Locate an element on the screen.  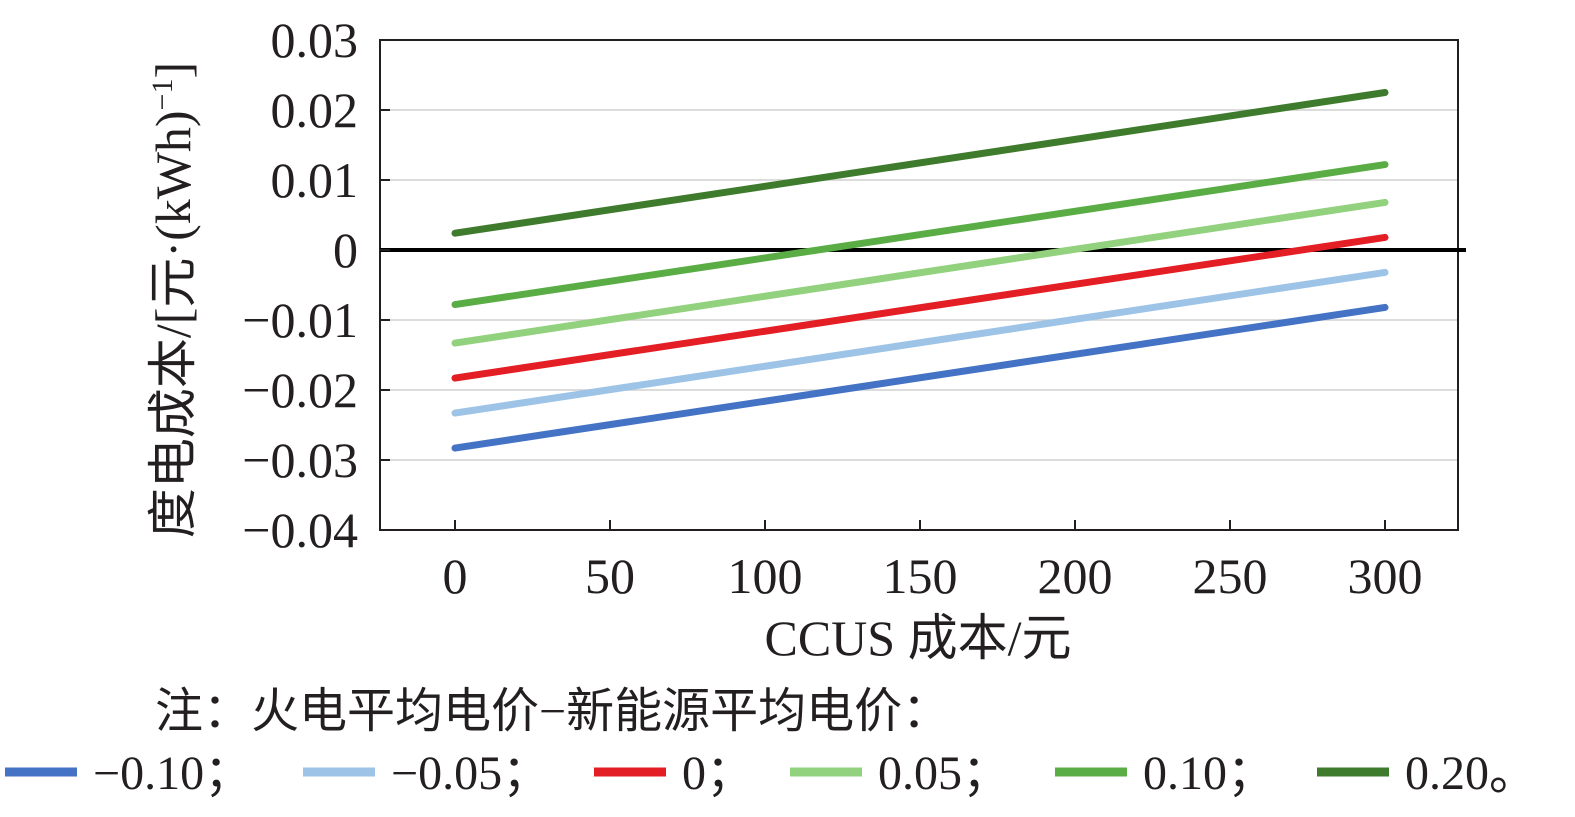
y-axis-title: 度电成本/[元·(kWh)−1] is located at coordinates (173, 300).